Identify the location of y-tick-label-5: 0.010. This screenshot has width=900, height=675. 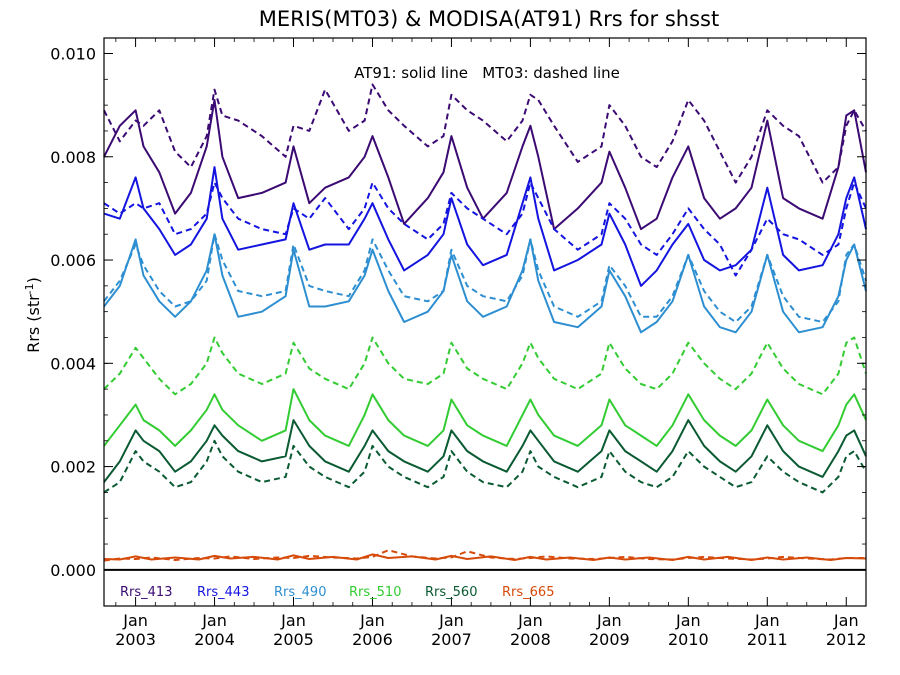
(73, 53).